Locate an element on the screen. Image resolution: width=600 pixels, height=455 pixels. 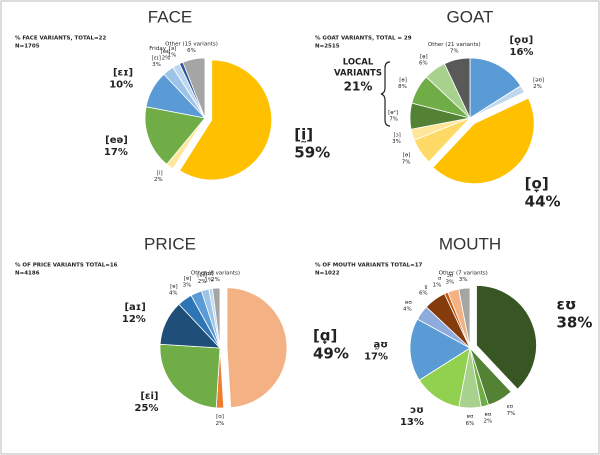
chart-title: PRICE is located at coordinates (170, 243).